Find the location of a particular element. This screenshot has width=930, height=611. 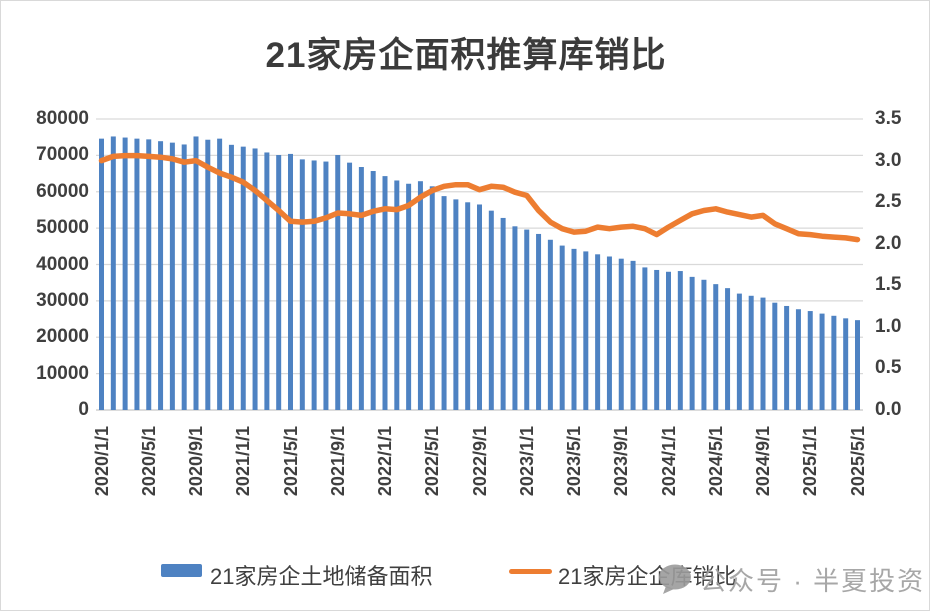

y-axis-tick-label: 70000 is located at coordinates (62, 155).